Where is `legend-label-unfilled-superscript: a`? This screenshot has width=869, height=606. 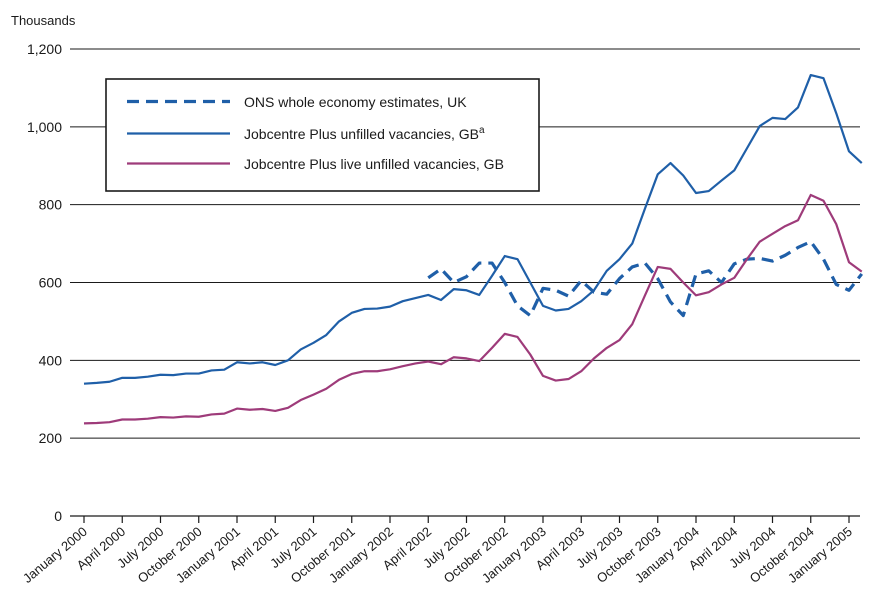 legend-label-unfilled-superscript: a is located at coordinates (482, 130).